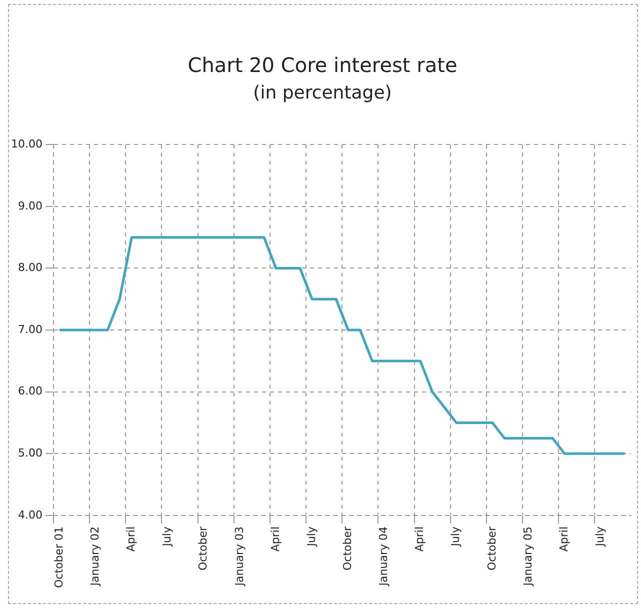 This screenshot has height=611, width=641. I want to click on chart-subtitle: (in percentage), so click(322, 93).